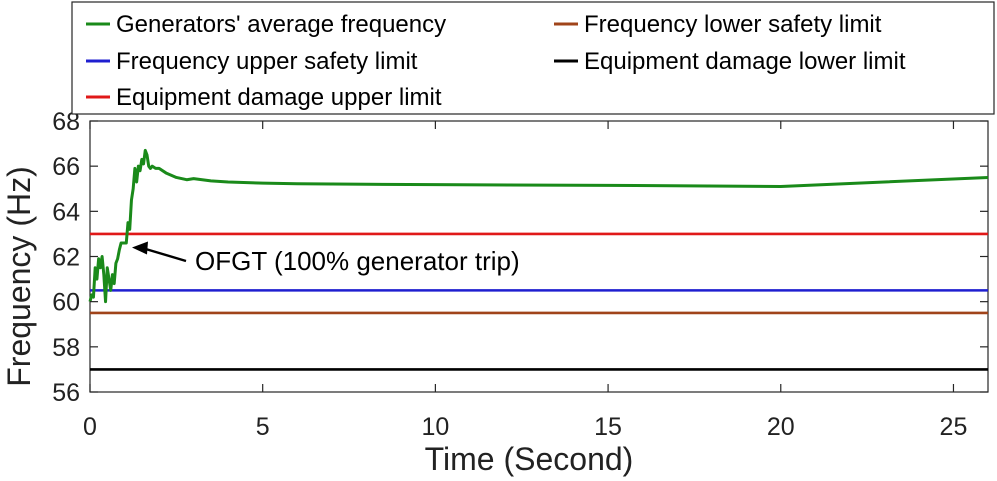  I want to click on x-tick-label-0: 0, so click(90, 427).